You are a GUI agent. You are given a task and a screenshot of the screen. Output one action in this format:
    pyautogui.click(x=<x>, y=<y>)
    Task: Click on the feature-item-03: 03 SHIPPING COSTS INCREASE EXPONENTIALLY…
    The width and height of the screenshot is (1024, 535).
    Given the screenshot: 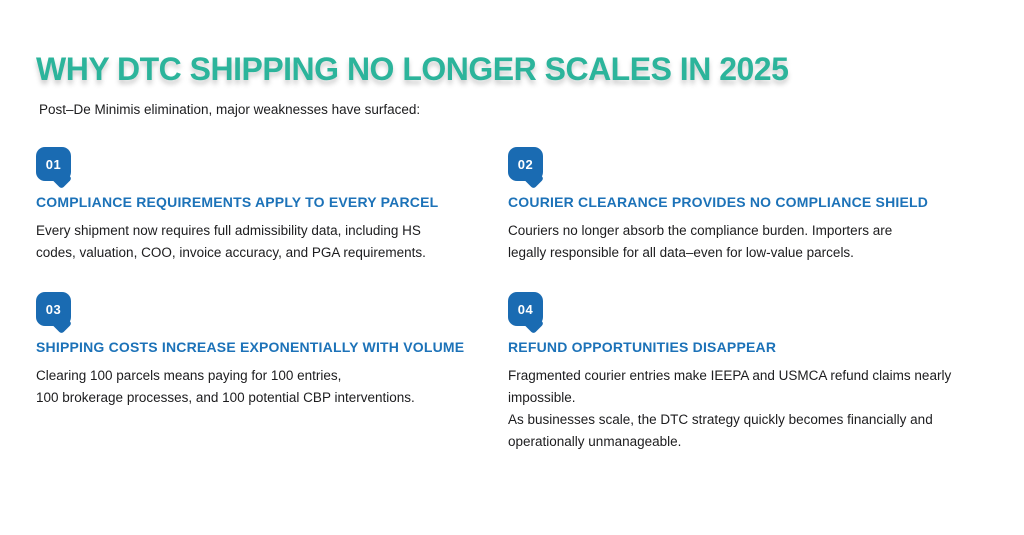 What is the action you would take?
    pyautogui.click(x=262, y=372)
    